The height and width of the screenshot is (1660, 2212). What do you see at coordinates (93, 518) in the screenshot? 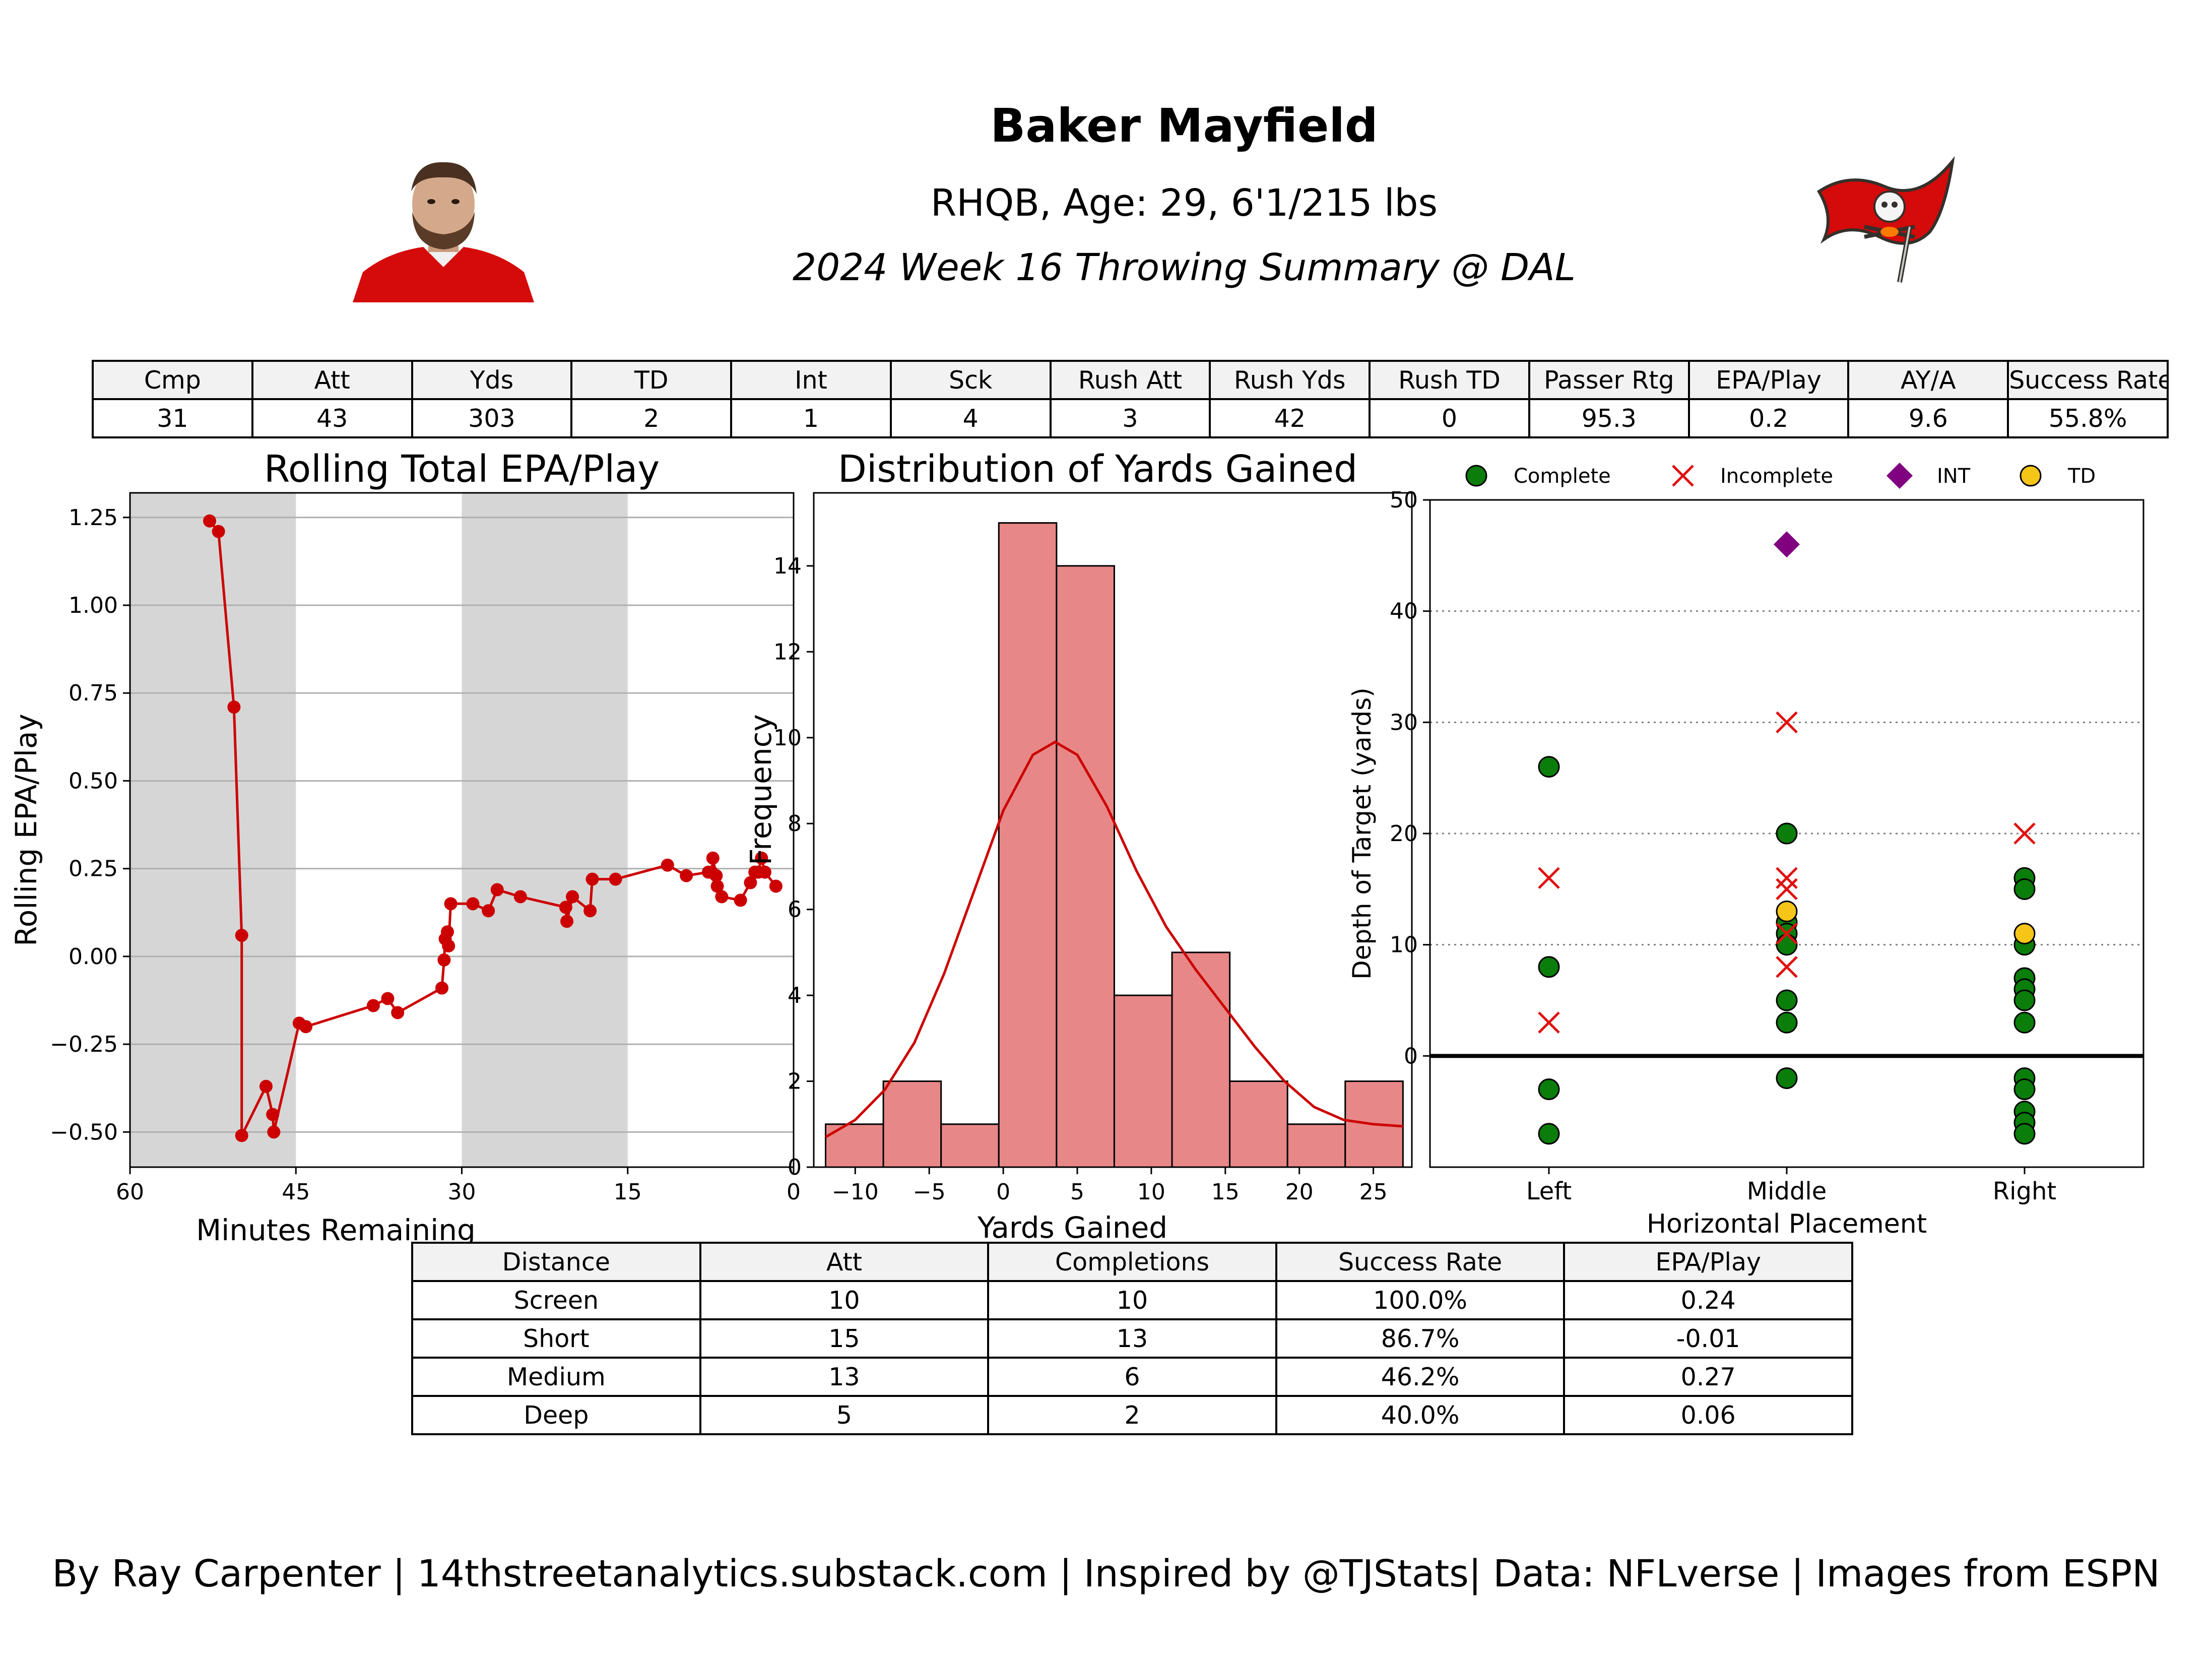
I see `y-tick-label: 1.25` at bounding box center [93, 518].